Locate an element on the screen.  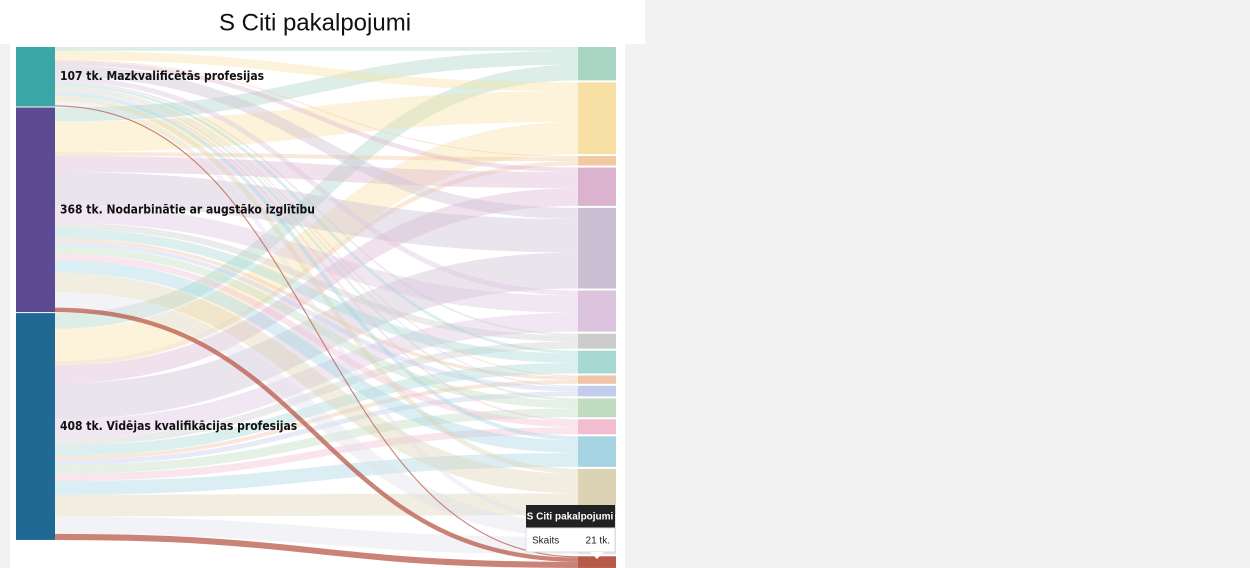
tooltip-title: S Citi pakalpojumi is located at coordinates (570, 517).